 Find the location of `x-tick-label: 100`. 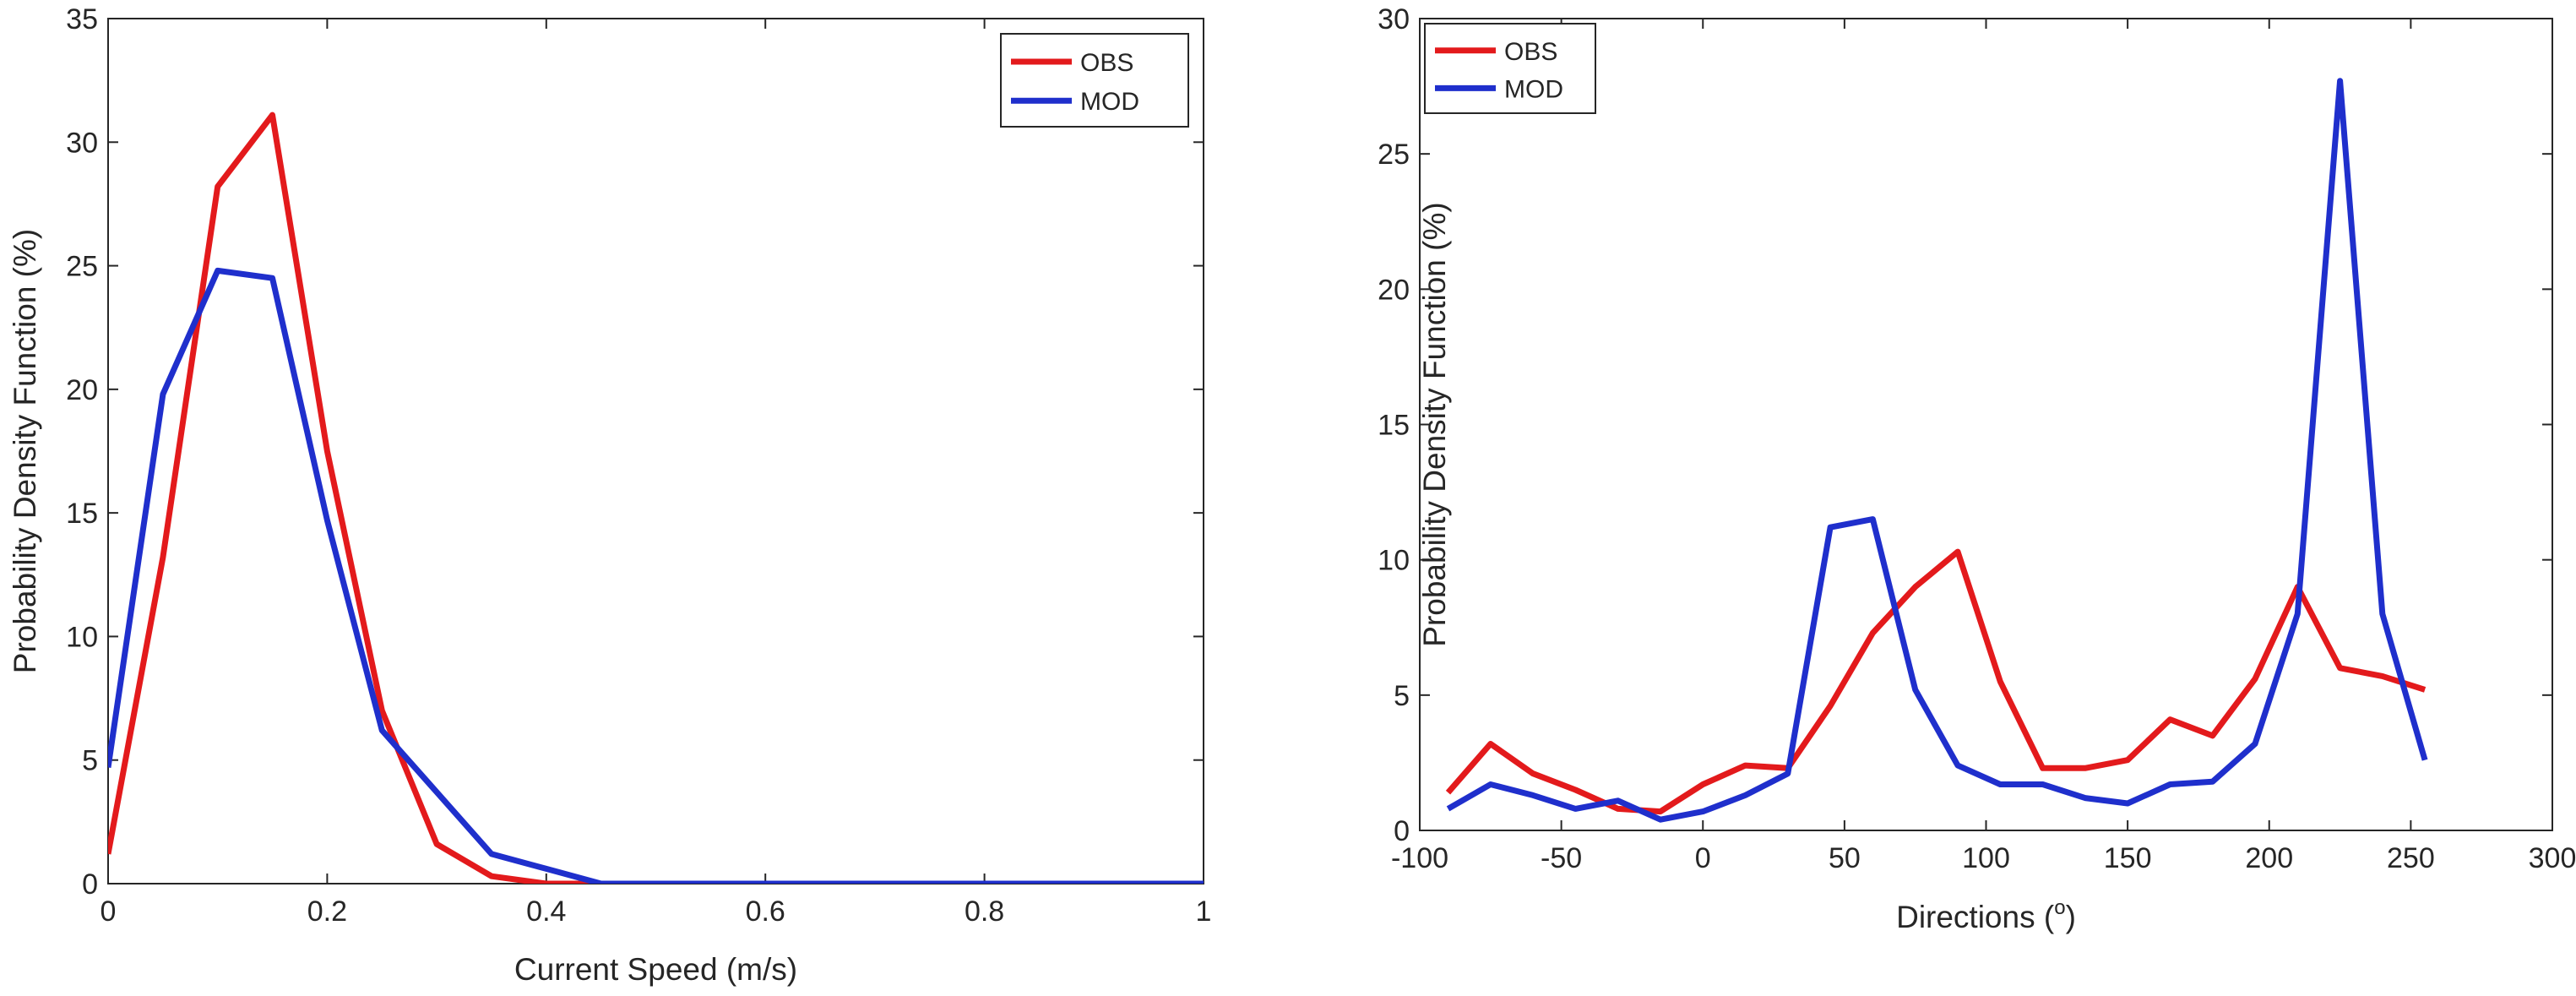

x-tick-label: 100 is located at coordinates (1986, 858).